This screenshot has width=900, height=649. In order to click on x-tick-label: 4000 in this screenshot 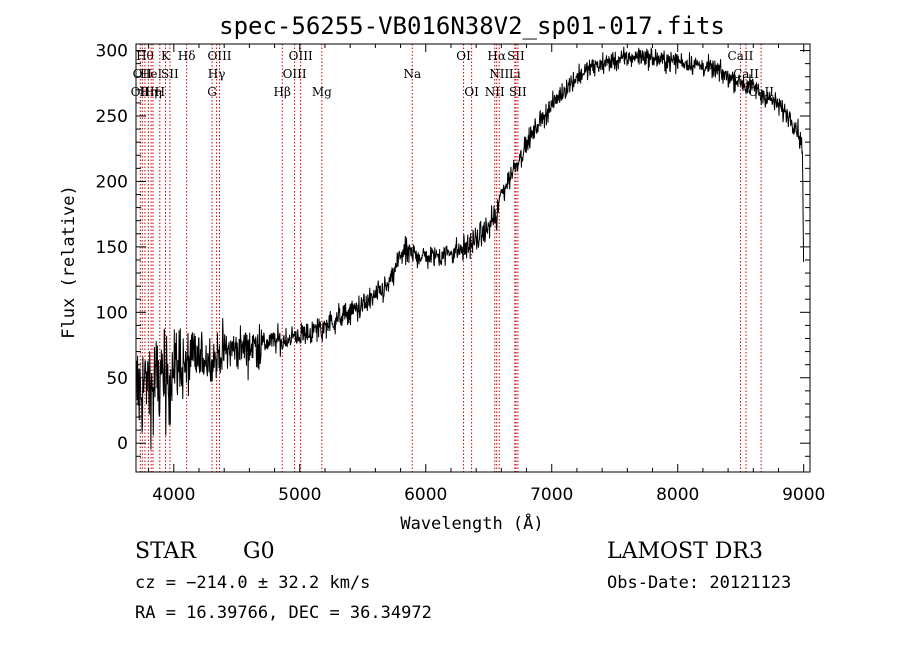, I will do `click(173, 495)`.